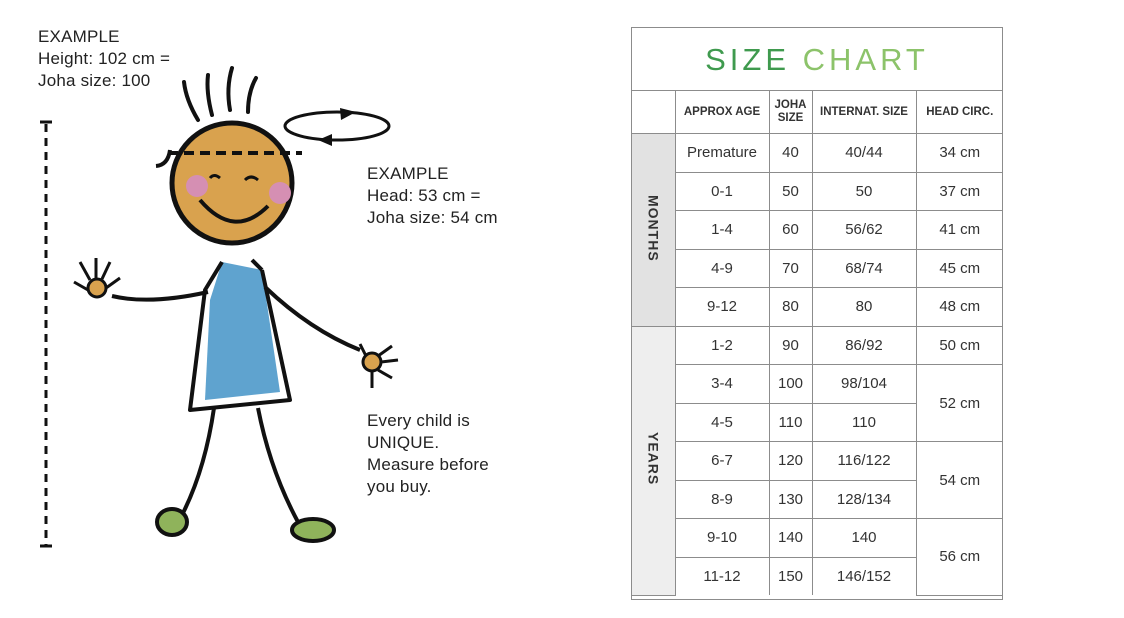 Image resolution: width=1124 pixels, height=618 pixels. What do you see at coordinates (790, 230) in the screenshot?
I see `cell-joha: 60` at bounding box center [790, 230].